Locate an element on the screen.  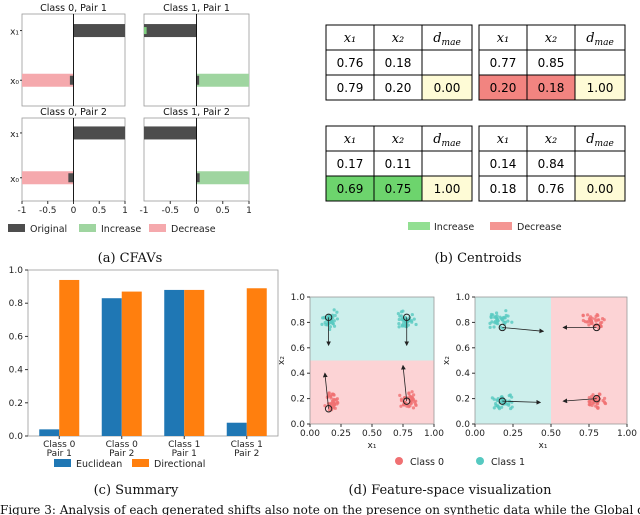
centroid-cell-value: 1.00 is located at coordinates (447, 189).